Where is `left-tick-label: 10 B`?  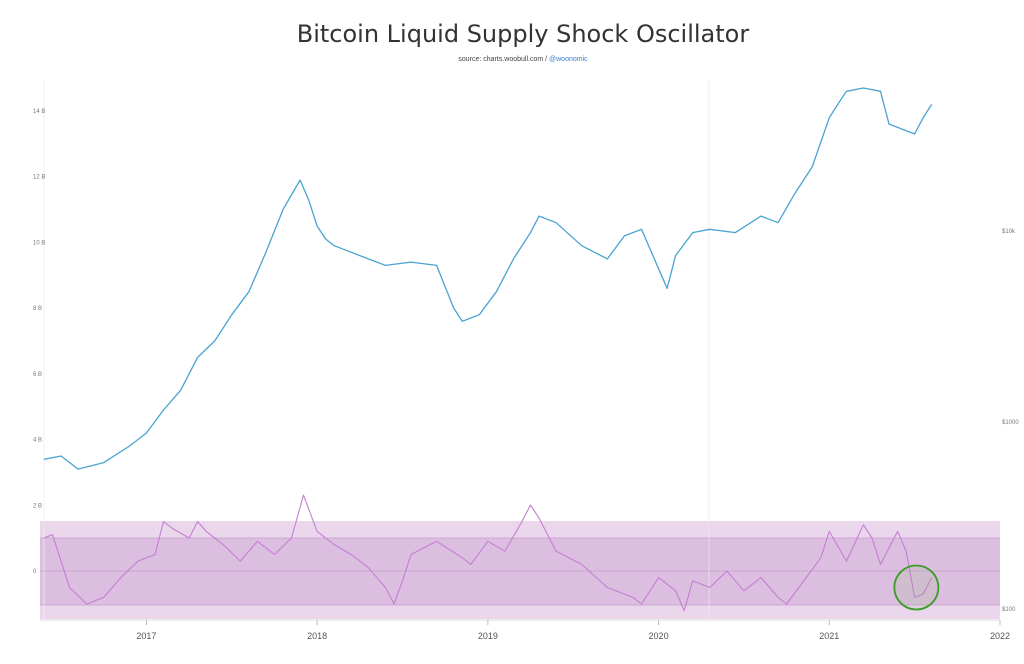 left-tick-label: 10 B is located at coordinates (39, 243).